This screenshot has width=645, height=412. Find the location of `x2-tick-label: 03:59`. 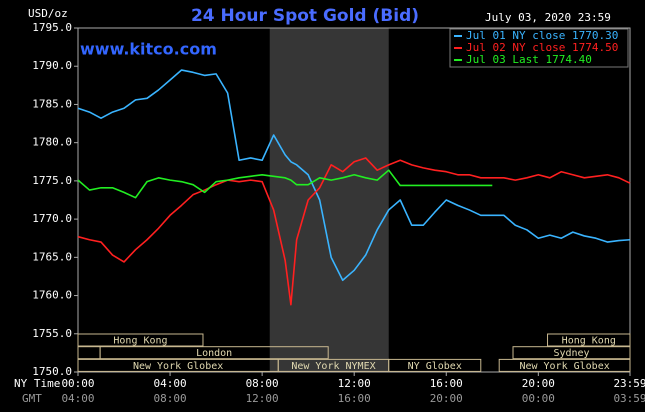

x2-tick-label: 03:59 is located at coordinates (629, 398).